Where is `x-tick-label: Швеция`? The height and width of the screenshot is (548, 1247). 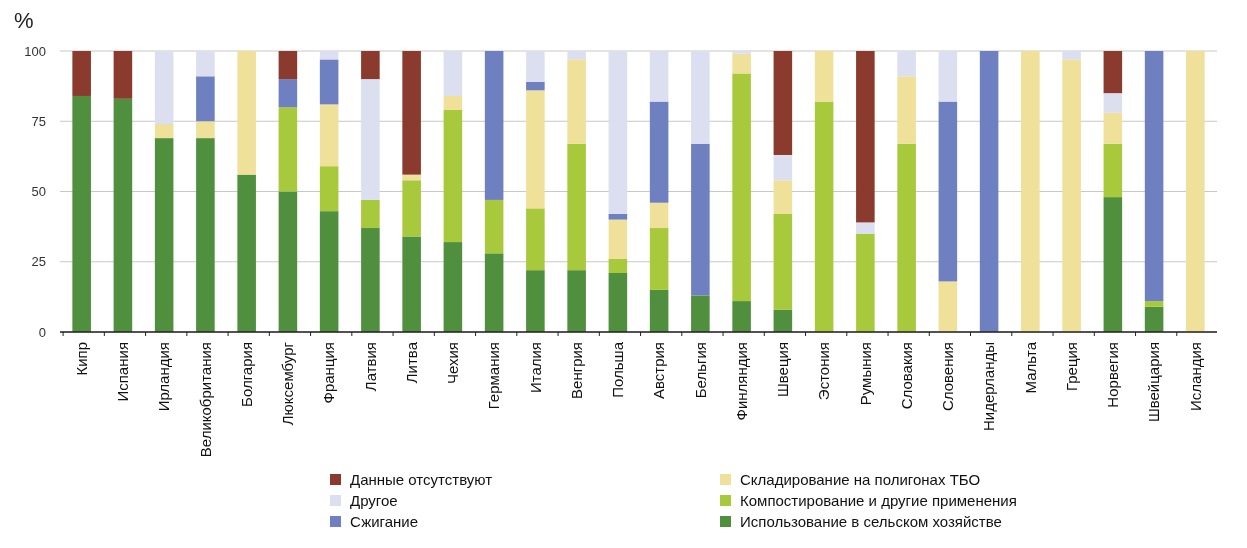 x-tick-label: Швеция is located at coordinates (783, 369).